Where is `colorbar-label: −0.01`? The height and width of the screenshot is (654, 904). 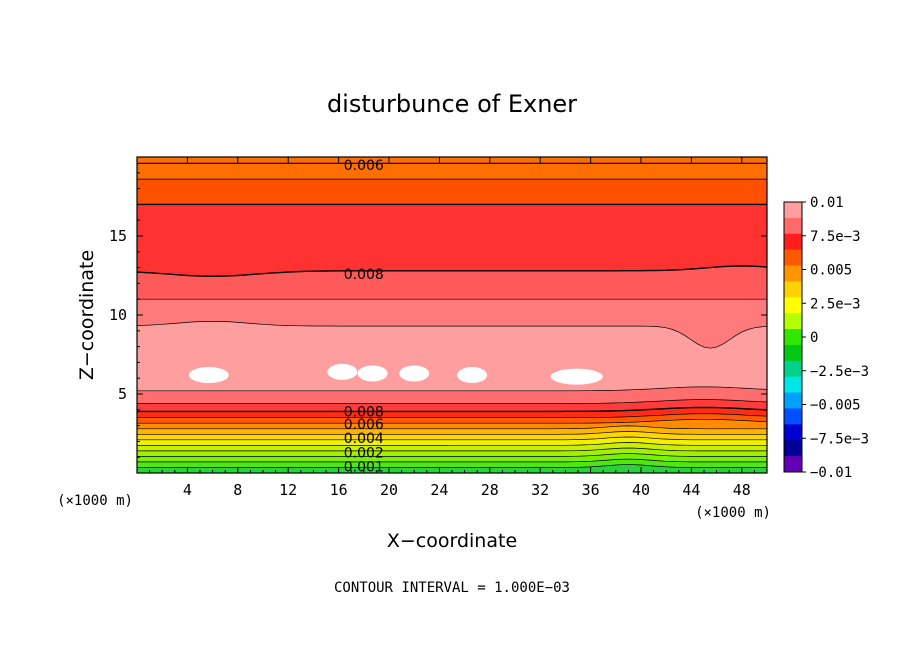 colorbar-label: −0.01 is located at coordinates (831, 473).